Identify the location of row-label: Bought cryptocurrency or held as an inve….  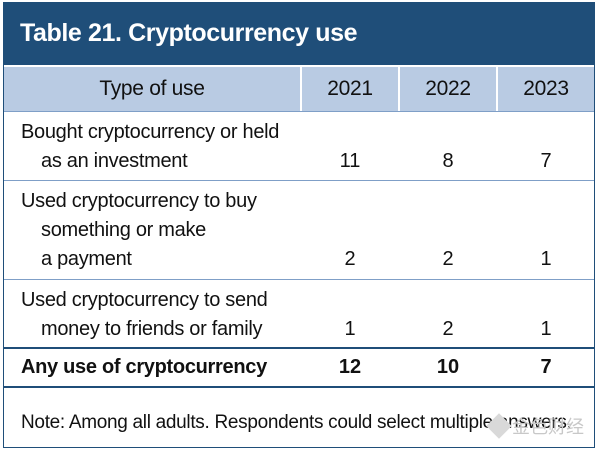
(150, 147).